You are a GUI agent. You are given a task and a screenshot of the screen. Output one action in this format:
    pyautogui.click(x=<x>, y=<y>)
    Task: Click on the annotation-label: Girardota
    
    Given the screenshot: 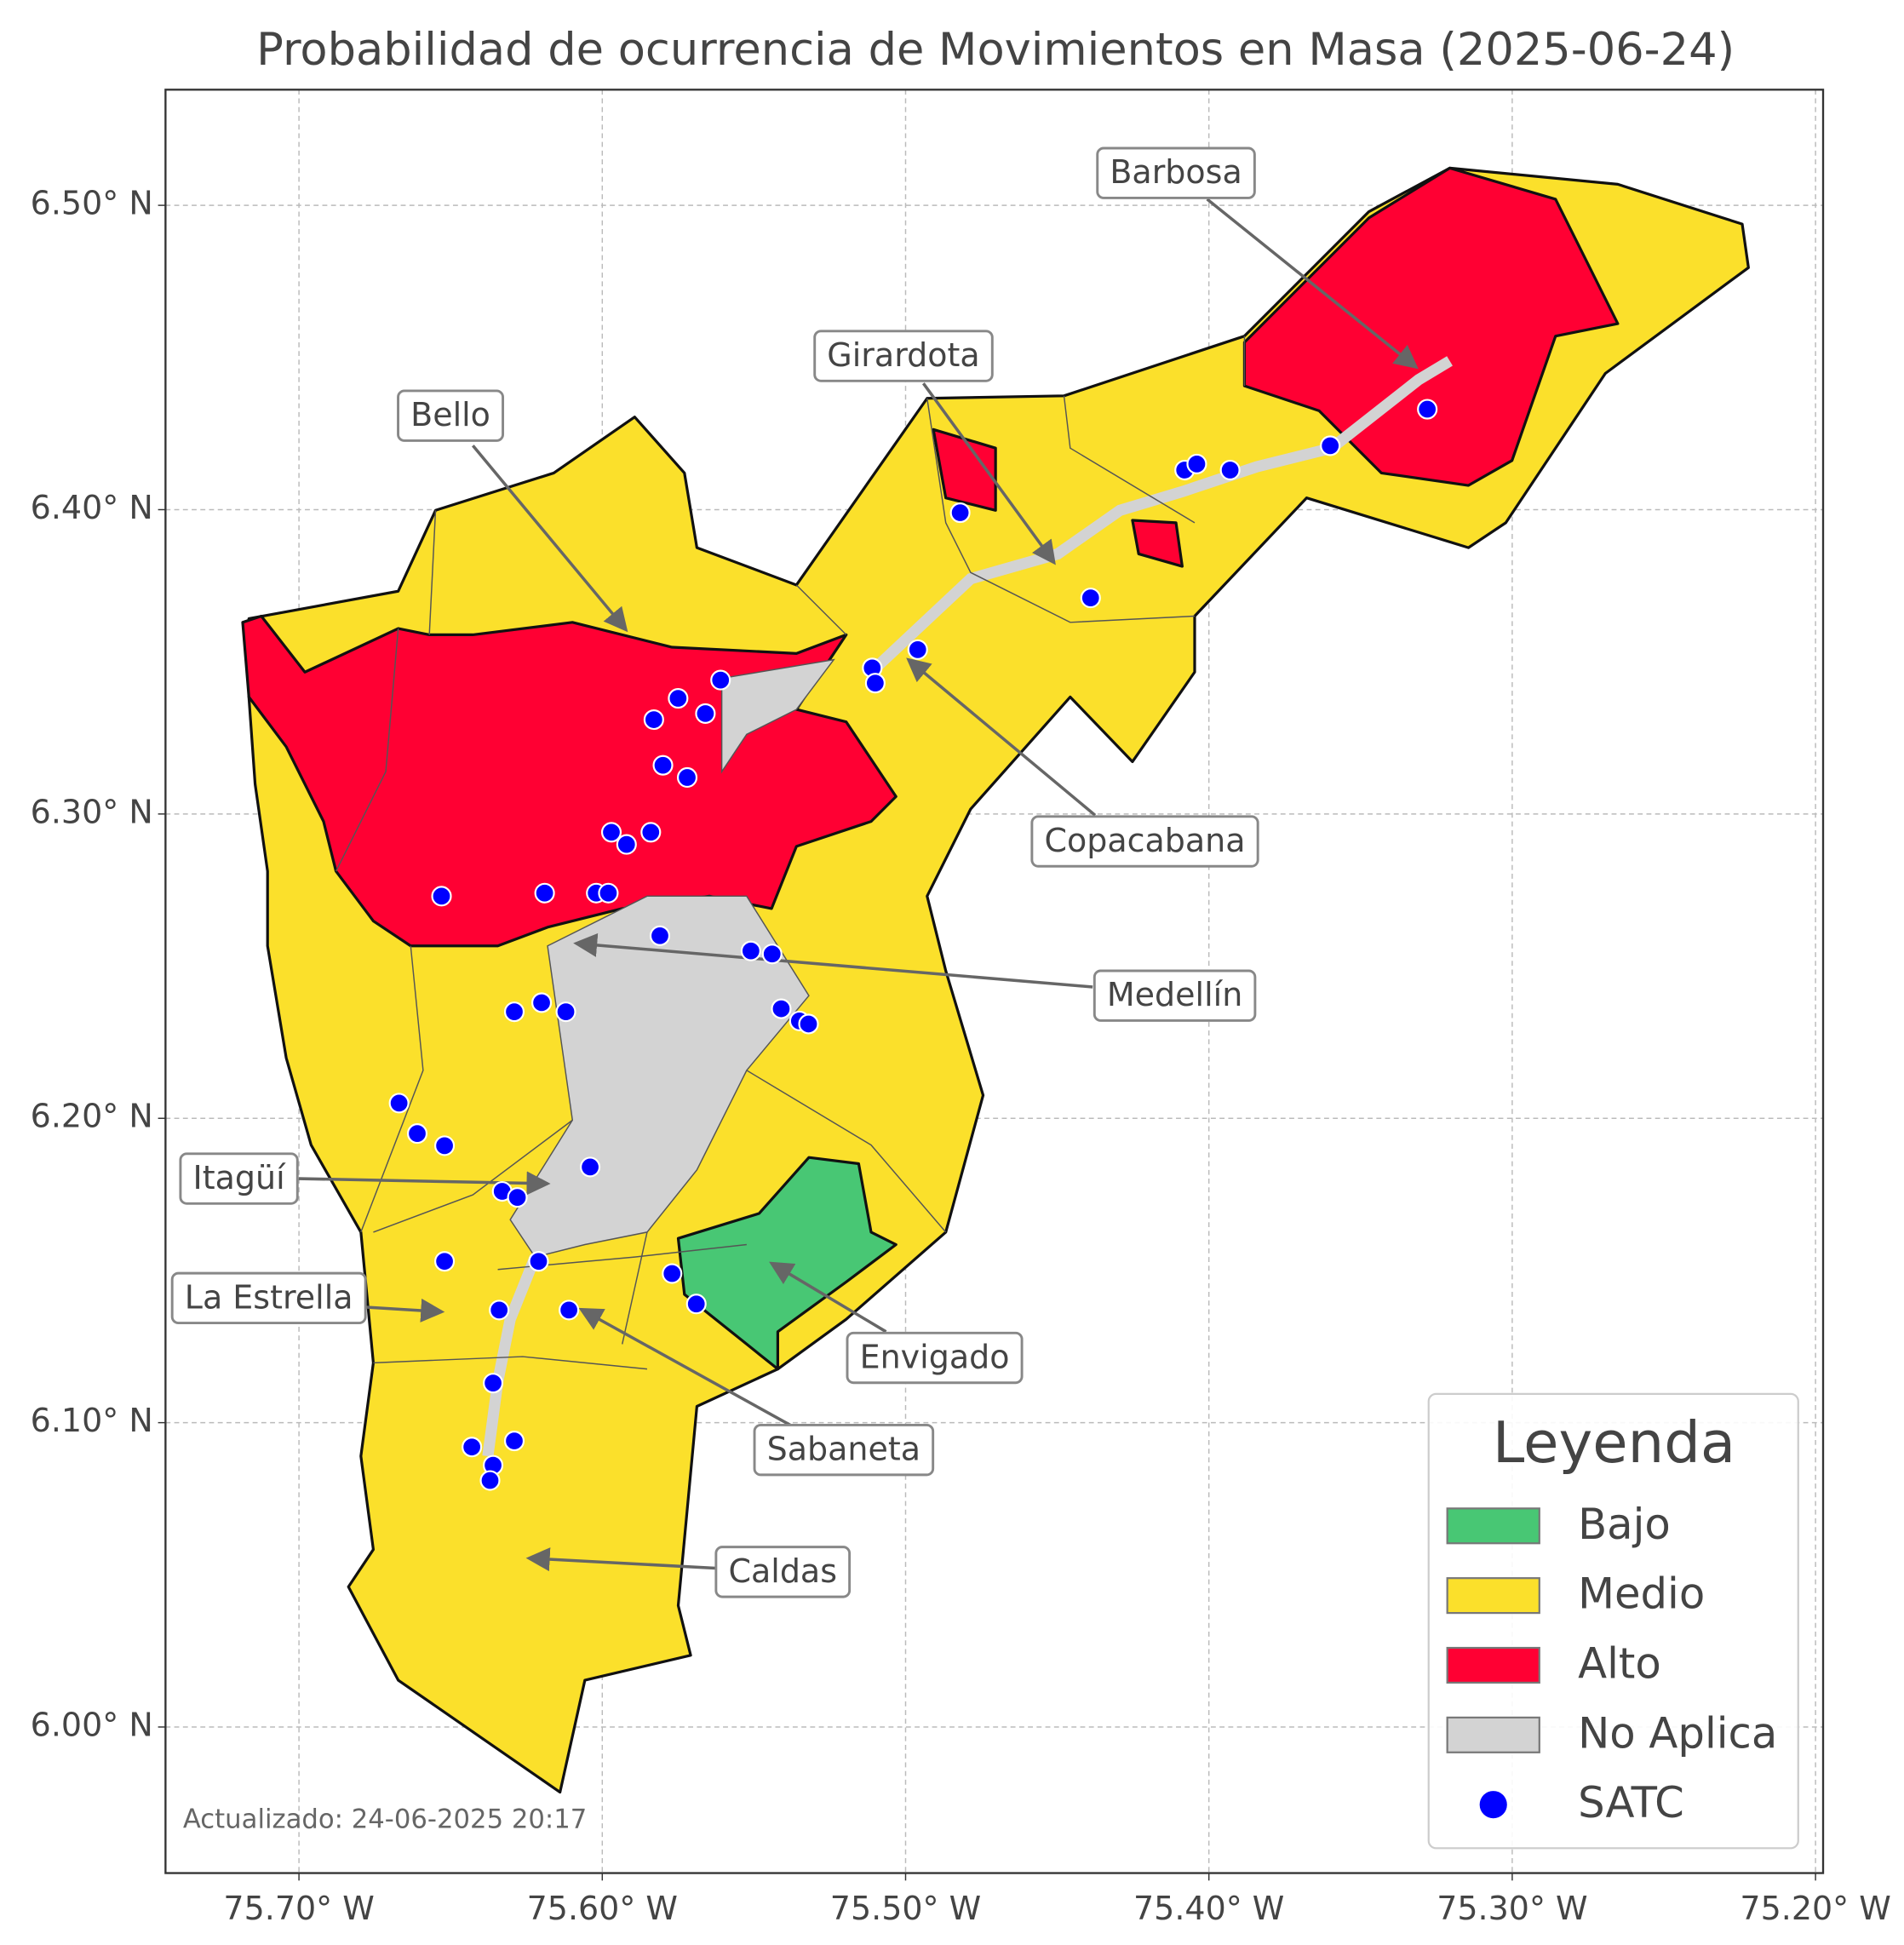 What is the action you would take?
    pyautogui.click(x=903, y=355)
    